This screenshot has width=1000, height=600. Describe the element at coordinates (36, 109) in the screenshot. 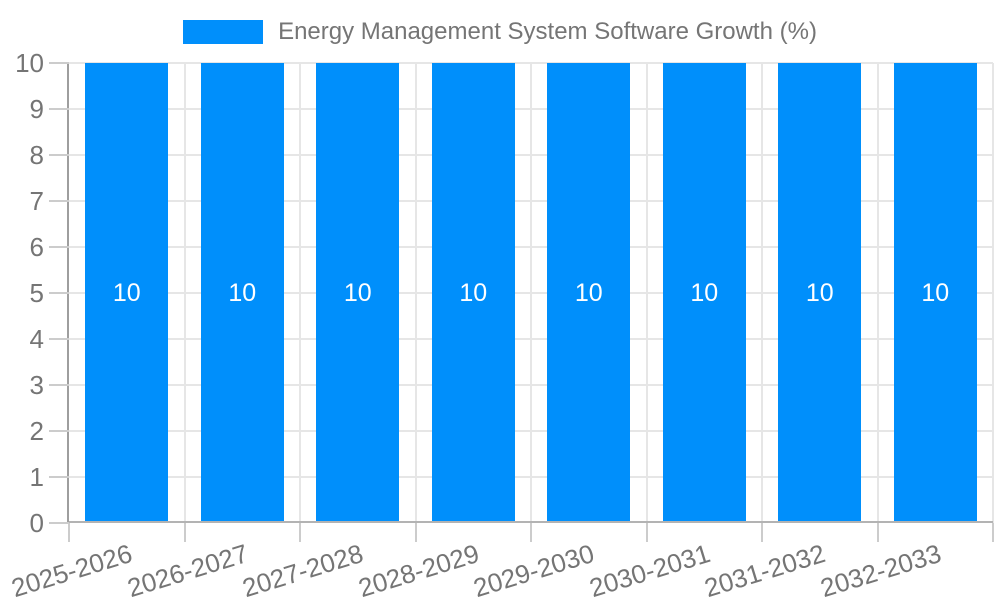

I see `y-axis-label: 9` at that location.